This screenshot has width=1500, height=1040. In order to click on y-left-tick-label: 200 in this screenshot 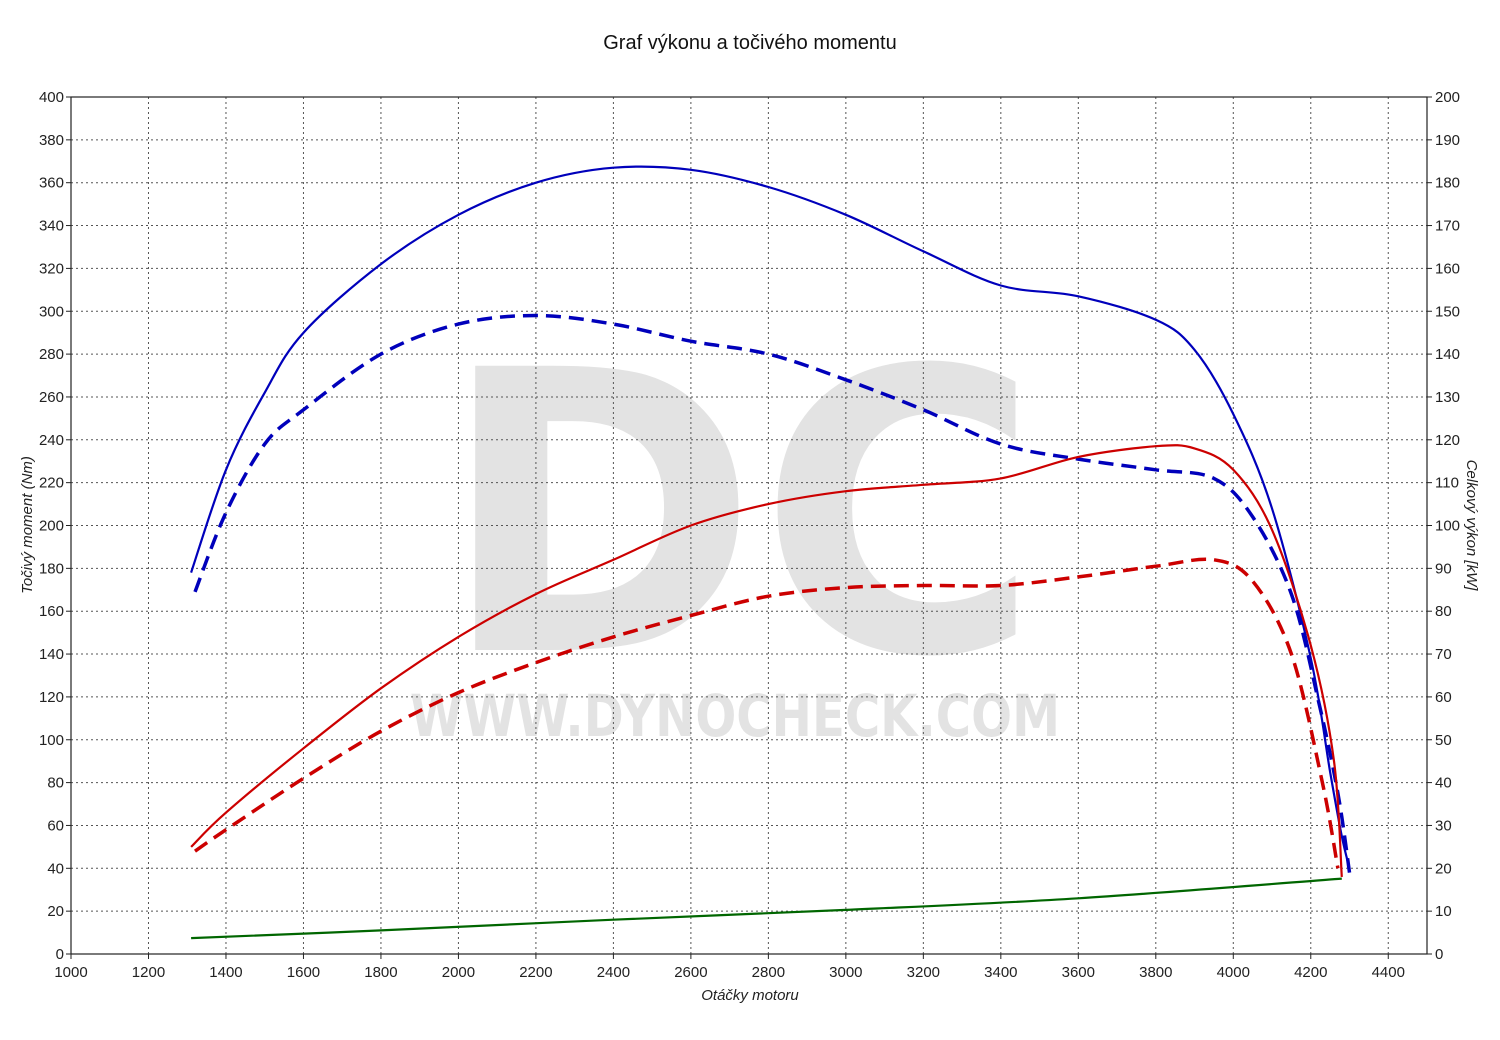, I will do `click(51, 526)`.